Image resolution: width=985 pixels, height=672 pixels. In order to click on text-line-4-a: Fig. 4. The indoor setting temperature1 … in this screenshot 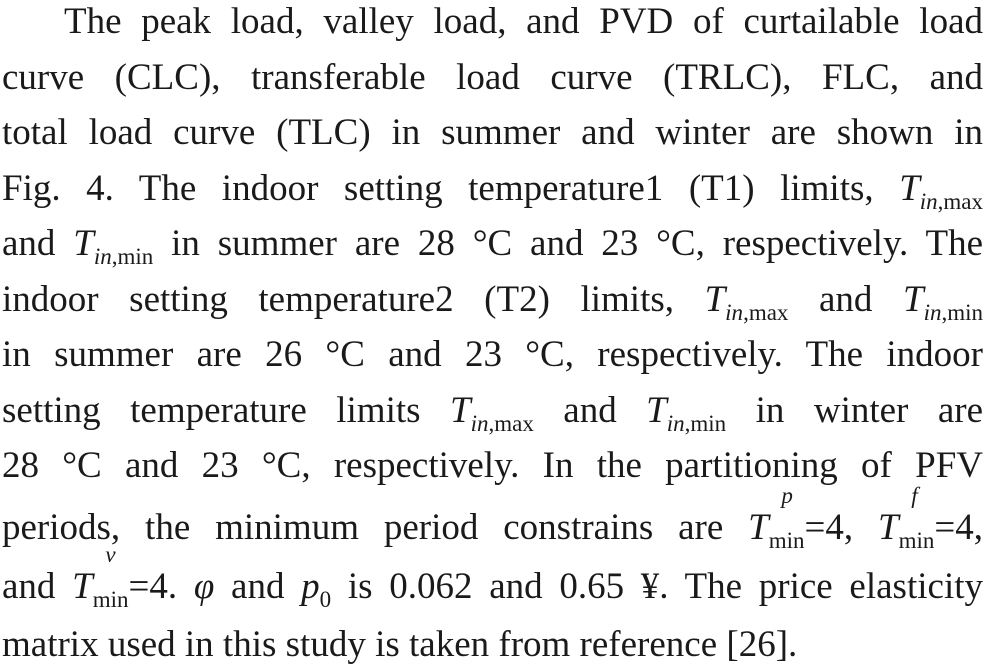, I will do `click(438, 188)`.